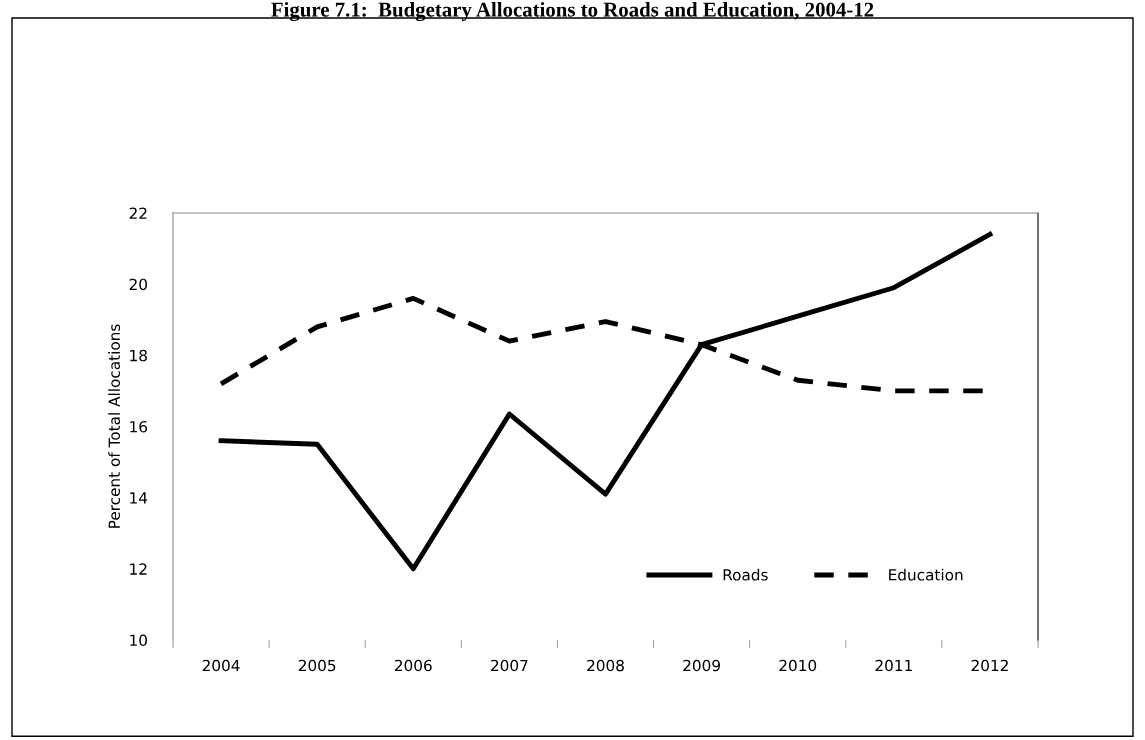 The image size is (1145, 740). Describe the element at coordinates (926, 574) in the screenshot. I see `legend-label: Education` at that location.